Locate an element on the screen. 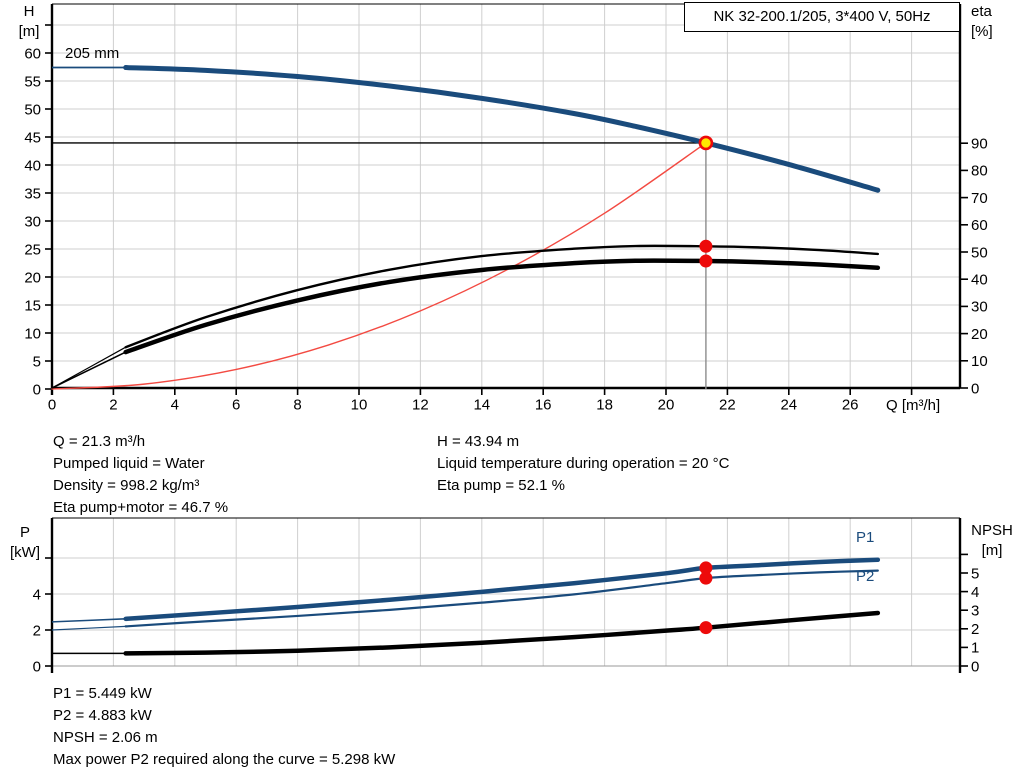  p2-curve is located at coordinates (501, 598).